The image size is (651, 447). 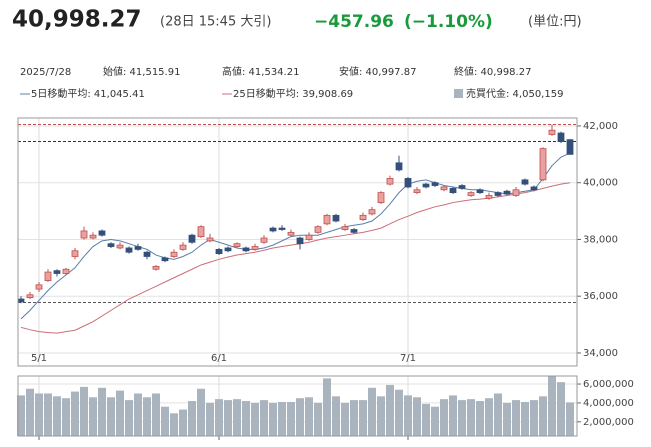 What do you see at coordinates (260, 71) in the screenshot?
I see `high: 高値: 41,534.21` at bounding box center [260, 71].